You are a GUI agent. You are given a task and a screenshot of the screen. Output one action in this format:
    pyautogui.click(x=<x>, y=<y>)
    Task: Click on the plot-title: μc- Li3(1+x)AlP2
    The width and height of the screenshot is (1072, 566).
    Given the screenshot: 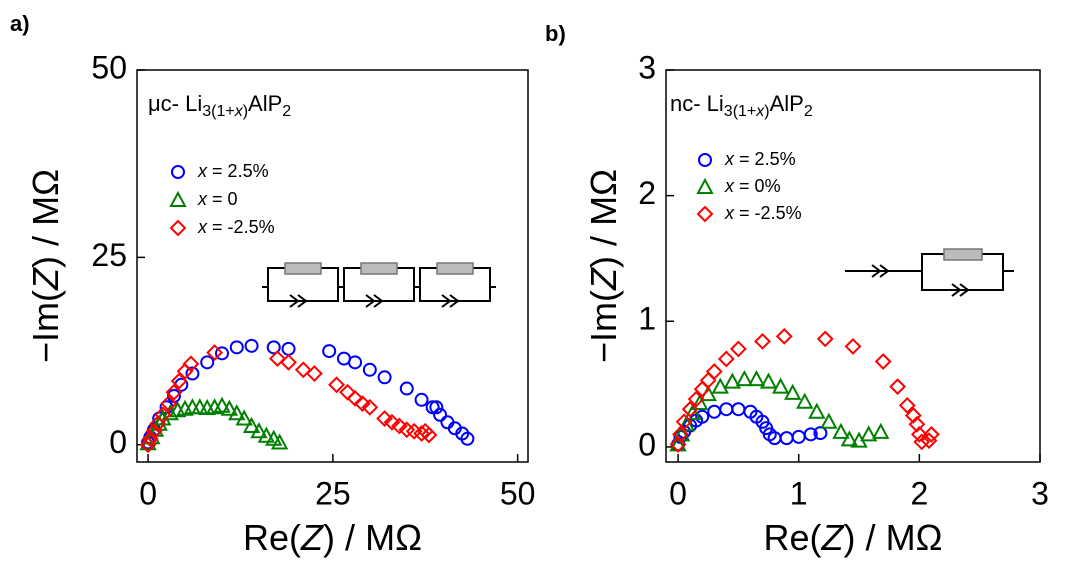 What is the action you would take?
    pyautogui.click(x=219, y=105)
    